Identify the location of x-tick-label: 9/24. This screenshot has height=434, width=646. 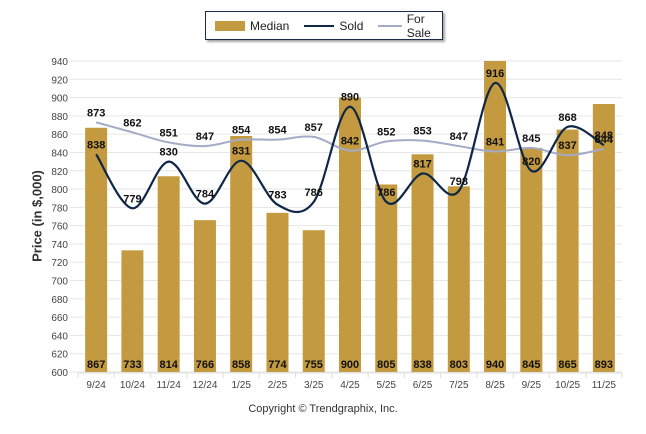
(96, 385).